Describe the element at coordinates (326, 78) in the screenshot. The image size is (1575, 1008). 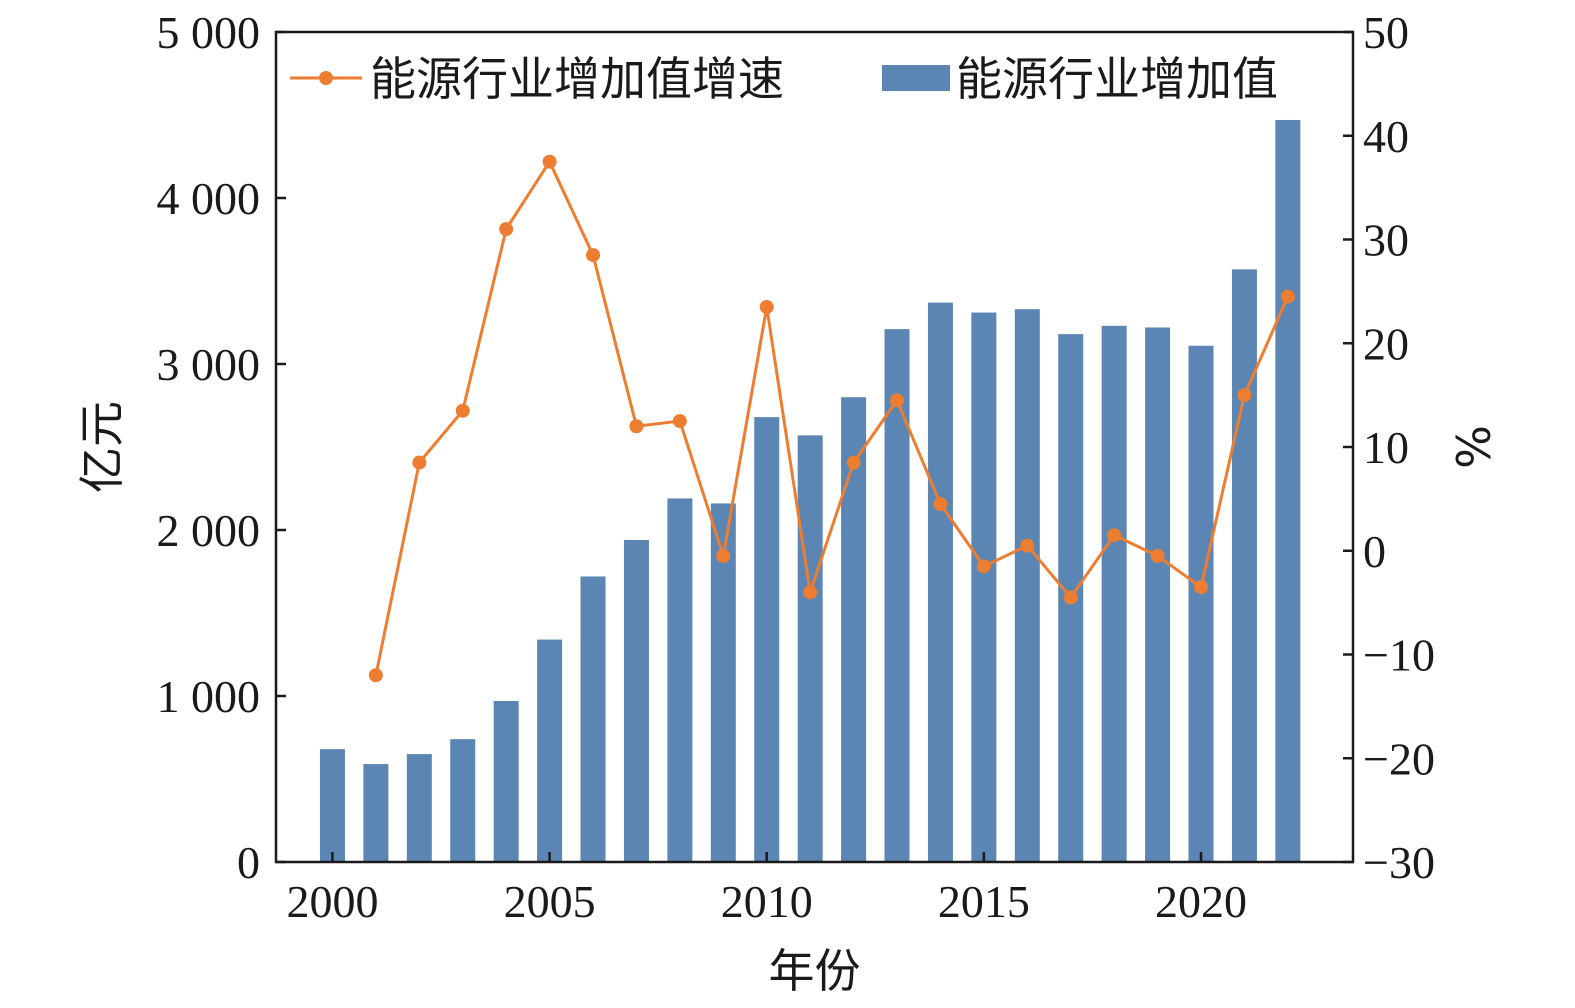
I see `legend-line-marker` at that location.